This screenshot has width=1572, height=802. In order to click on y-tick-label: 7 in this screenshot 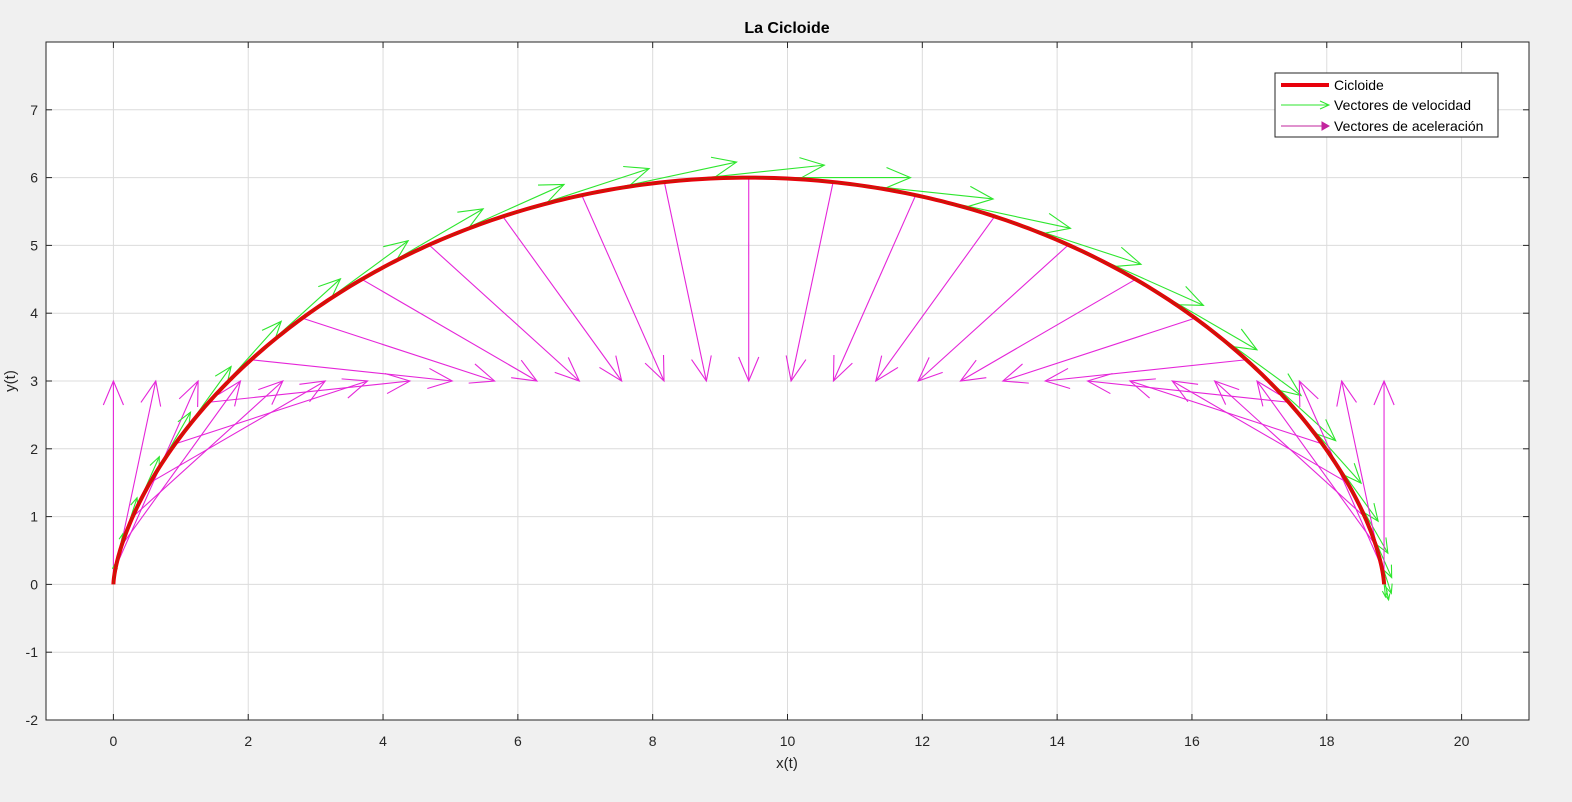, I will do `click(34, 110)`.